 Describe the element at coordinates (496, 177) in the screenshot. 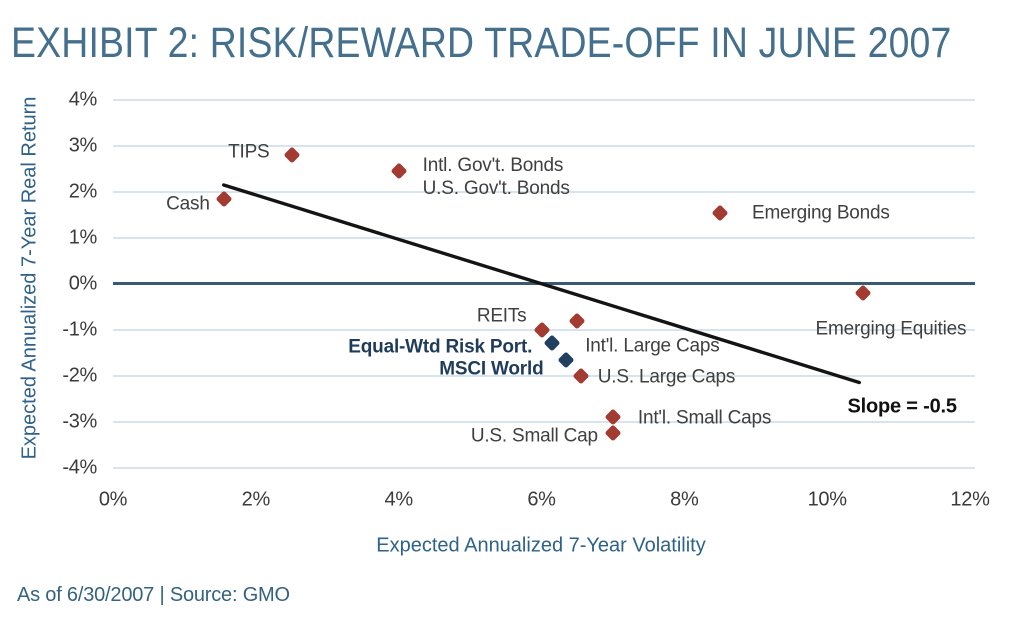

I see `data-point-label: Intl. Gov't. Bonds U.S. Gov't. Bonds` at that location.